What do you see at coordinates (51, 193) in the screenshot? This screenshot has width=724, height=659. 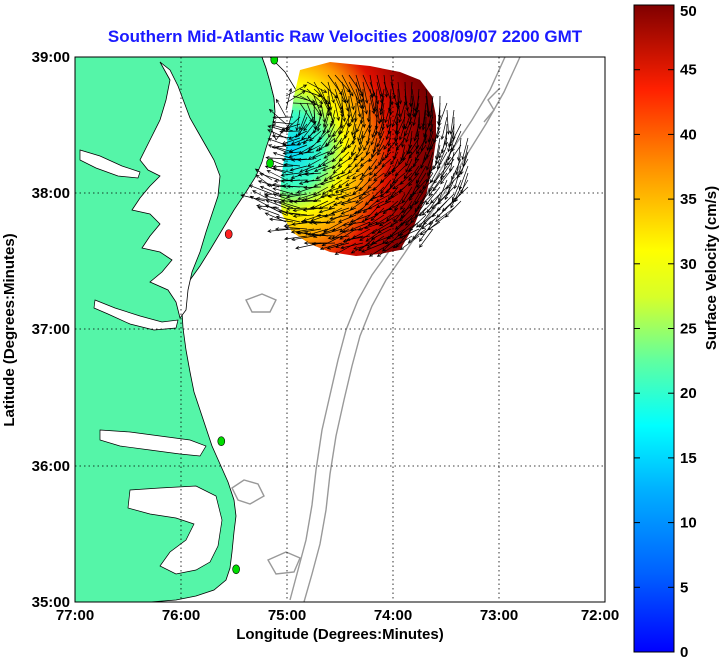 I see `y-tick-label: 38:00` at bounding box center [51, 193].